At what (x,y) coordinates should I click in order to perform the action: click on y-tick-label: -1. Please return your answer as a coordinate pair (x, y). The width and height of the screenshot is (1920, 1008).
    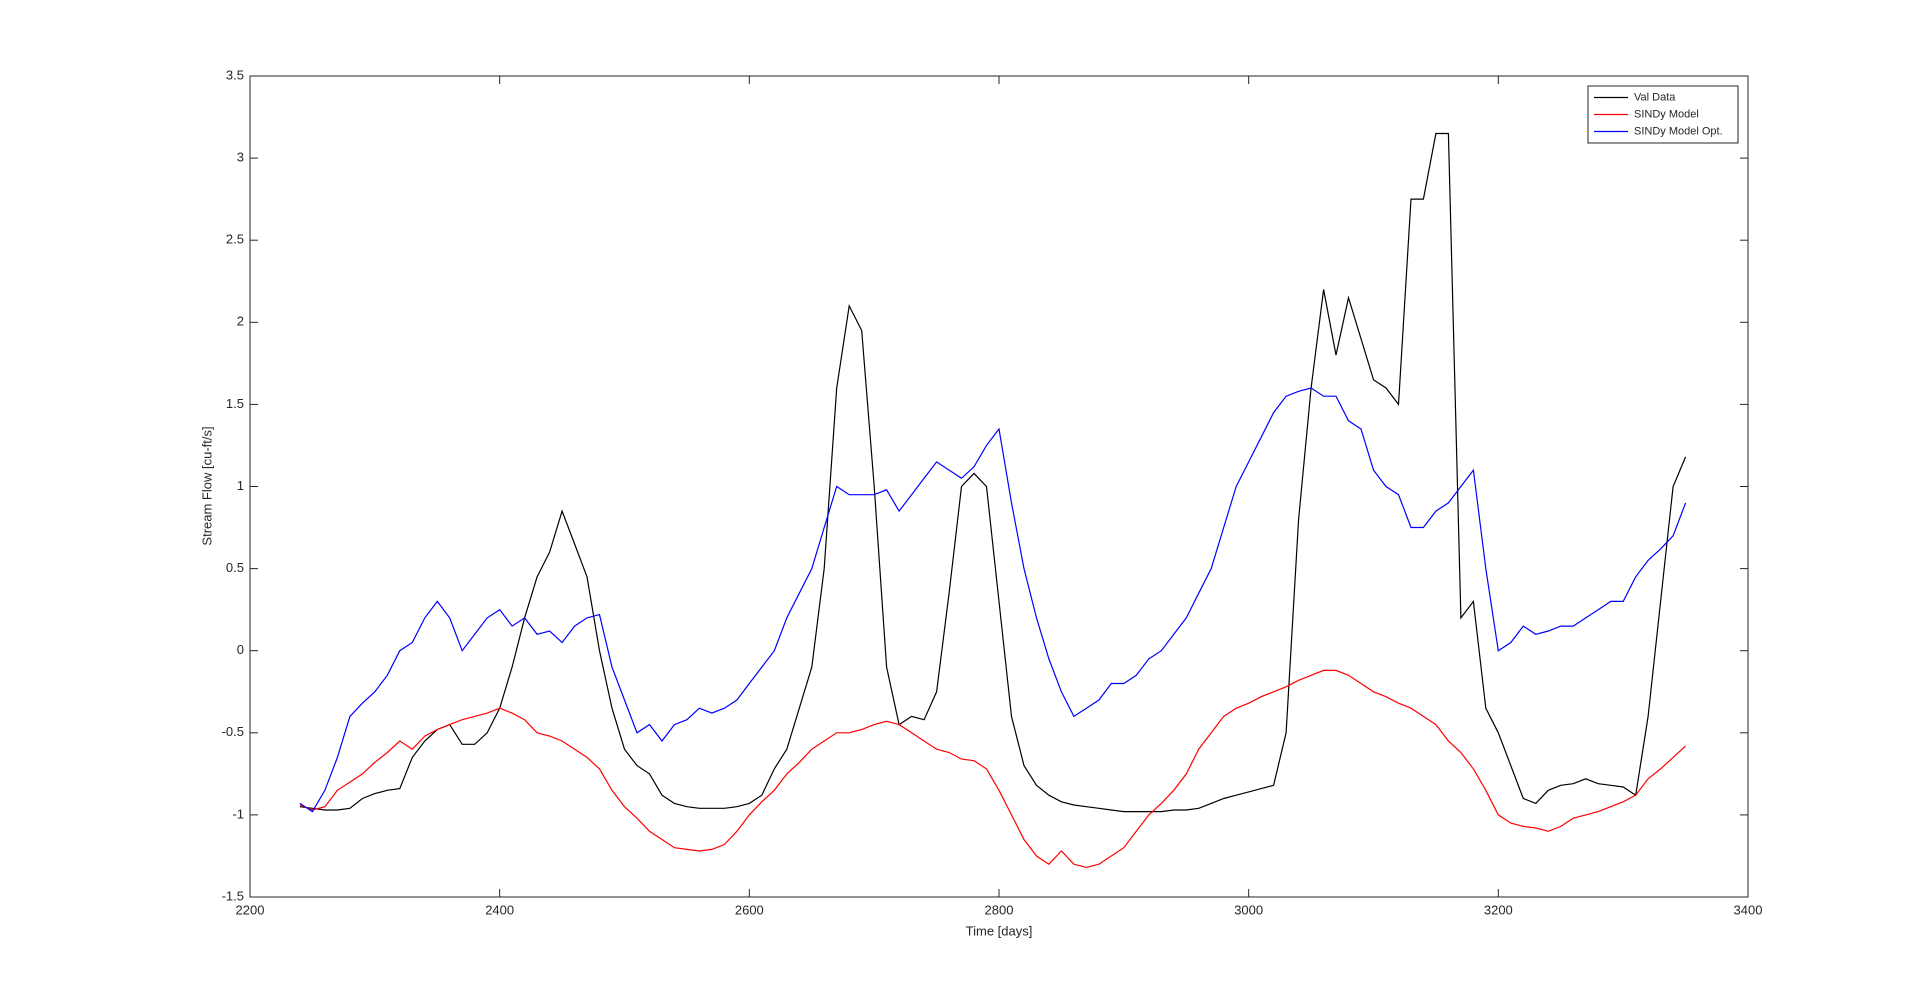
    Looking at the image, I should click on (238, 813).